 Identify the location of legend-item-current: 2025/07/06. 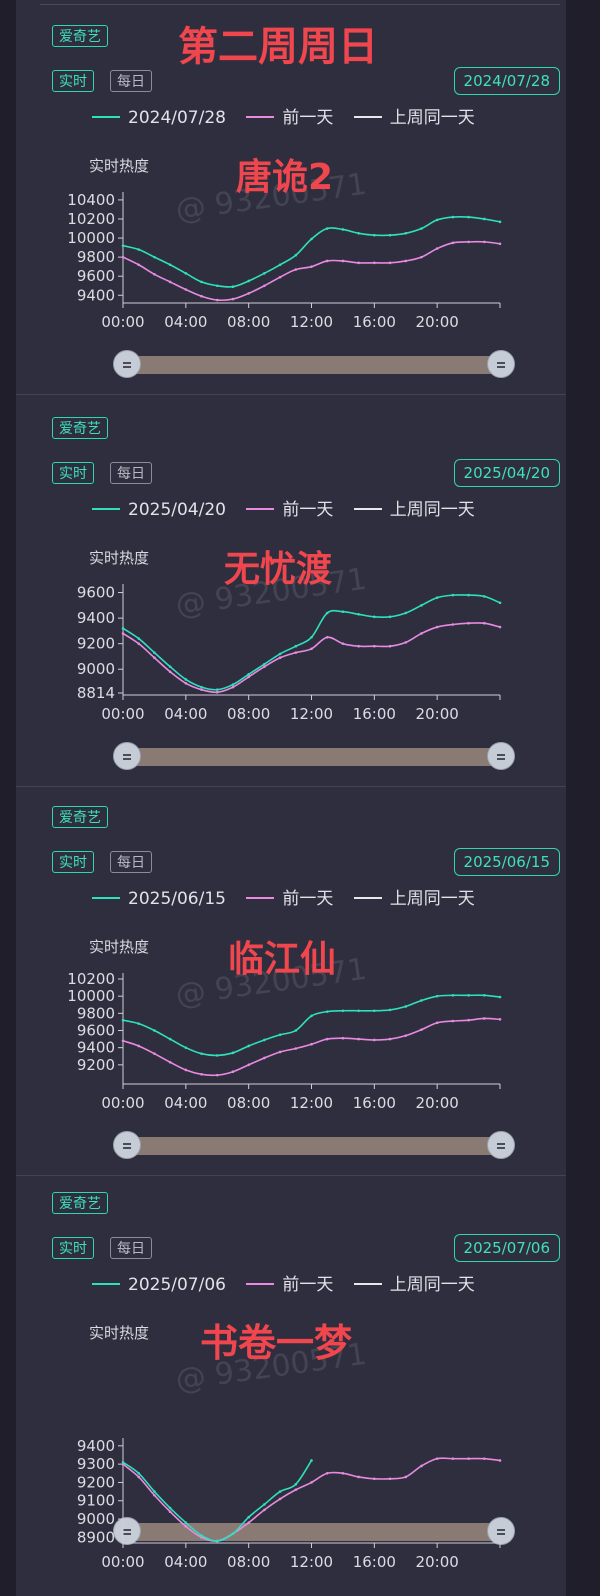
(159, 1285).